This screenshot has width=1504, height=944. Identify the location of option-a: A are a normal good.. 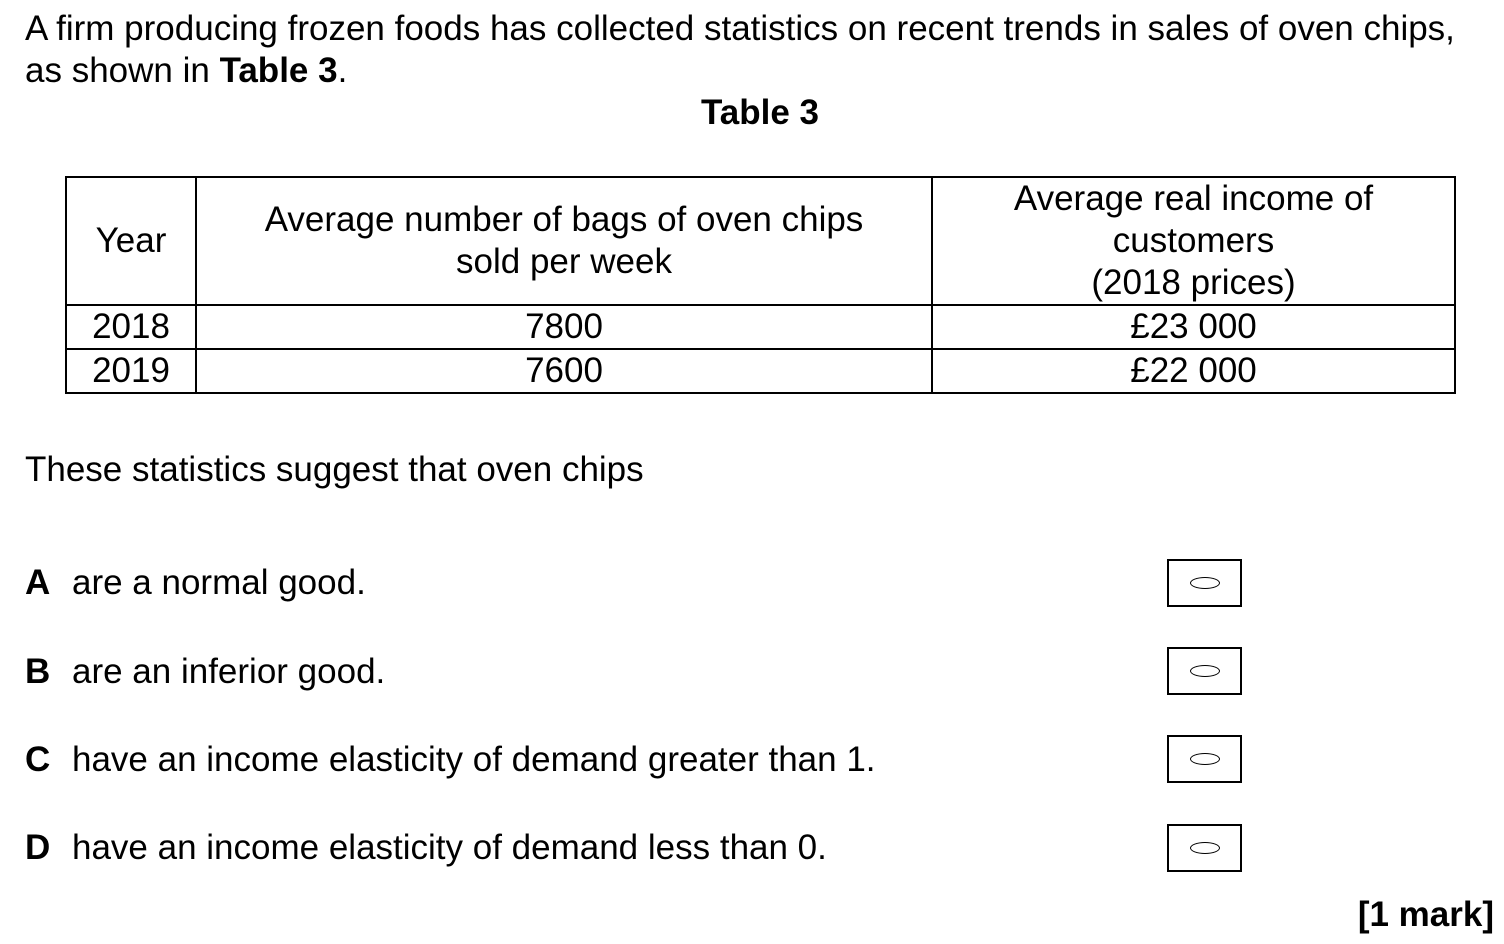
(195, 583).